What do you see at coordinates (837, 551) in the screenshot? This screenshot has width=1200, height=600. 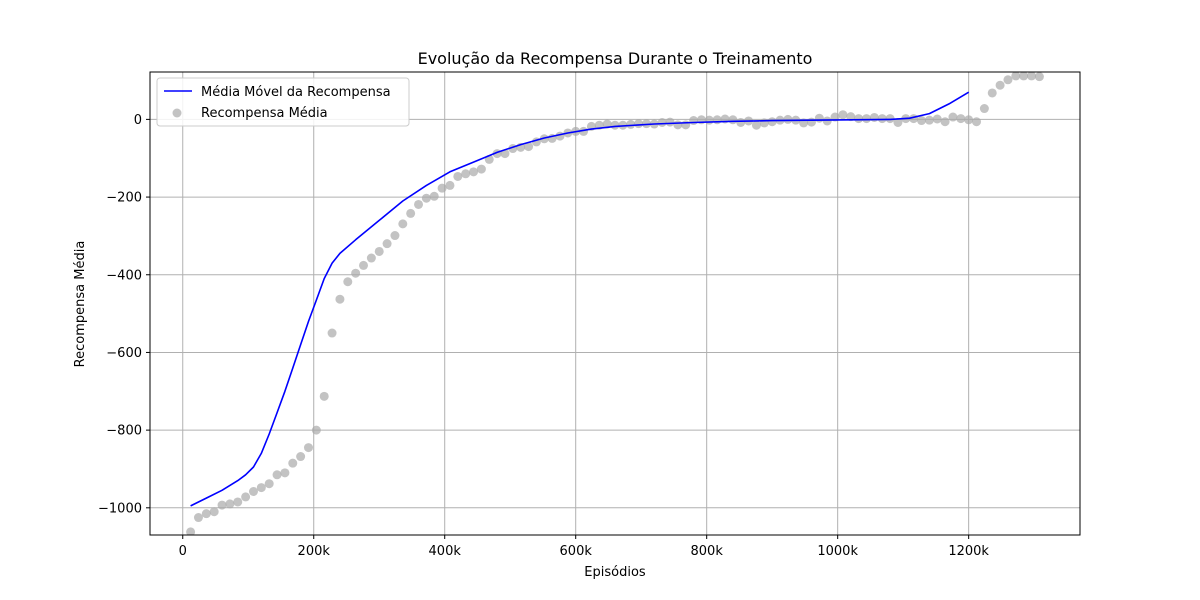 I see `x-tick-label: 1000k` at bounding box center [837, 551].